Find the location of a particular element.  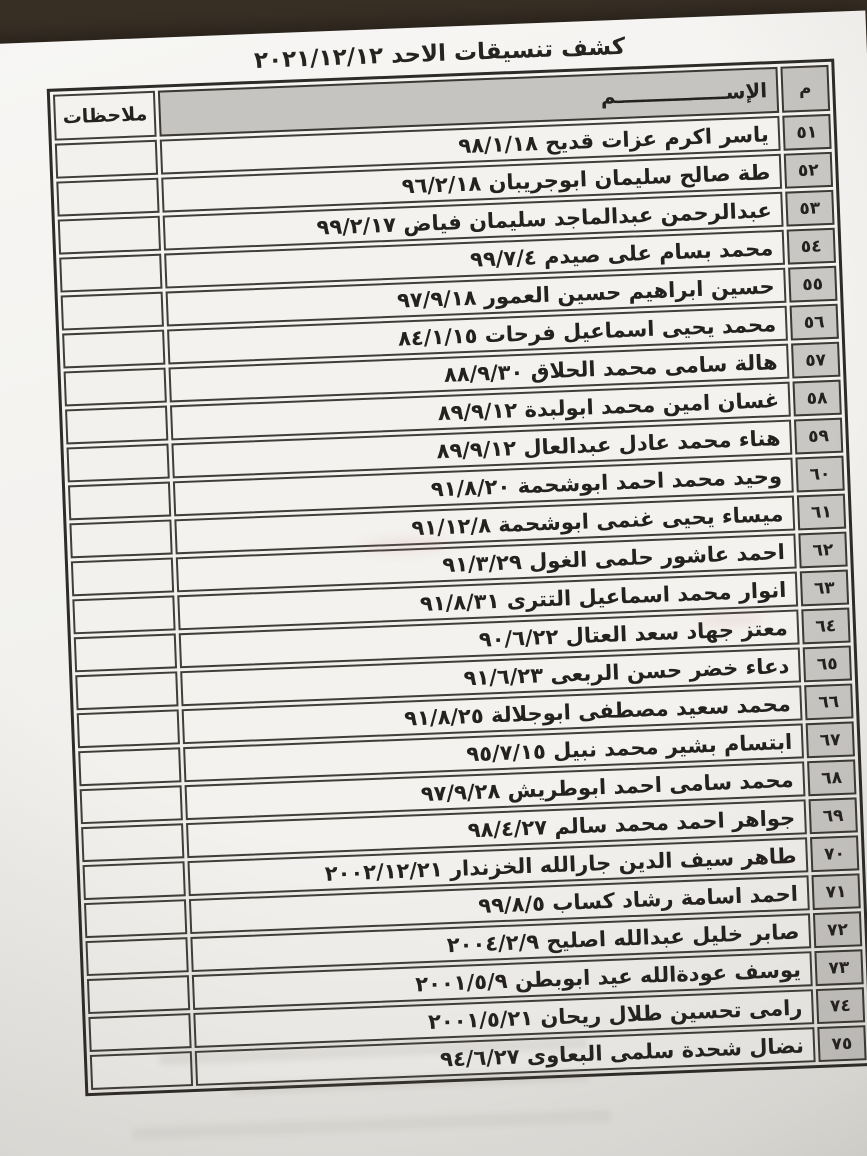

serial-cell: ٥٩ is located at coordinates (818, 436).